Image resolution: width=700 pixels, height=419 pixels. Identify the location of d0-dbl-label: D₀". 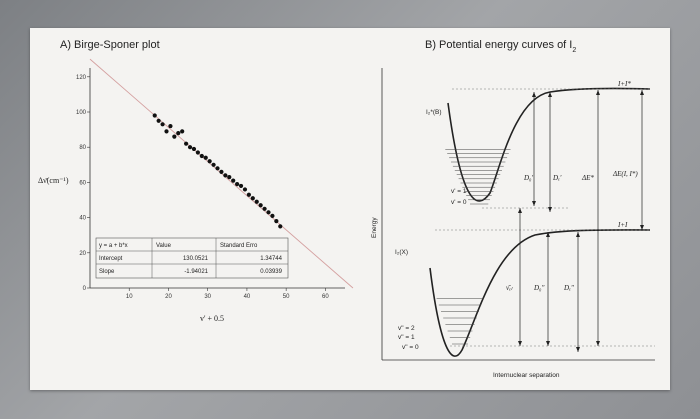
(538, 288).